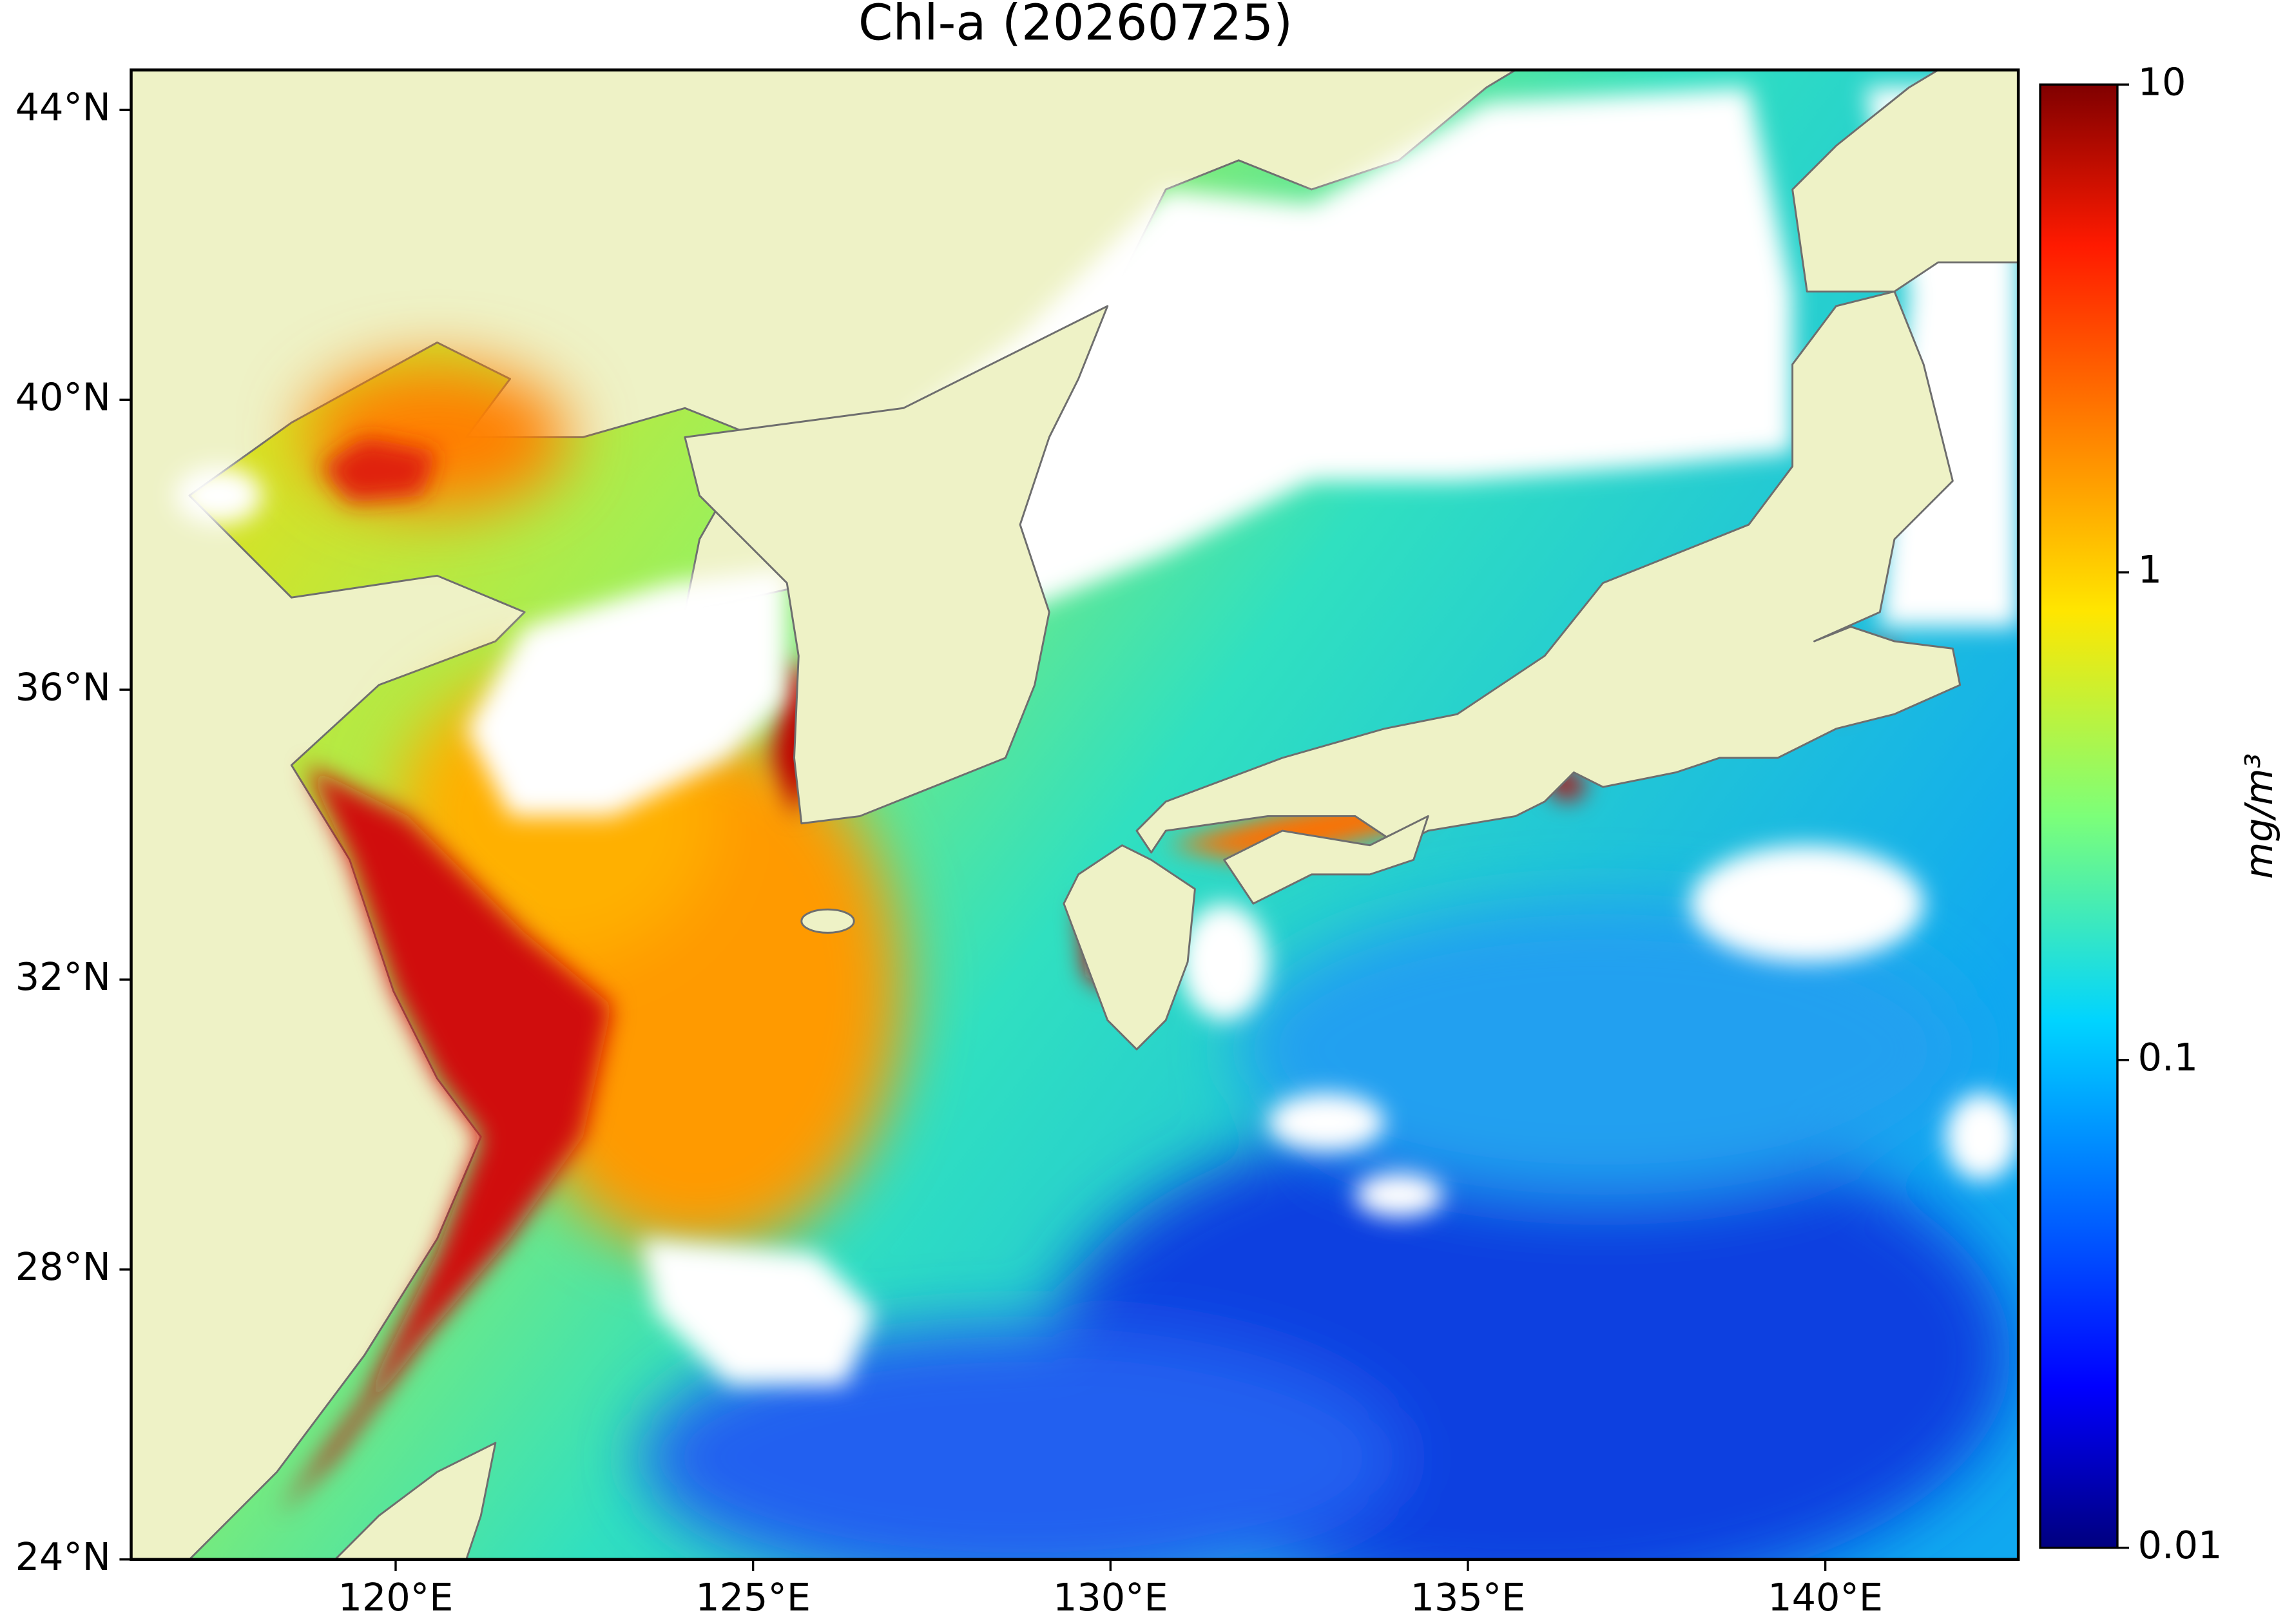 The height and width of the screenshot is (1624, 2285). What do you see at coordinates (1548, 572) in the screenshot?
I see `honshu` at bounding box center [1548, 572].